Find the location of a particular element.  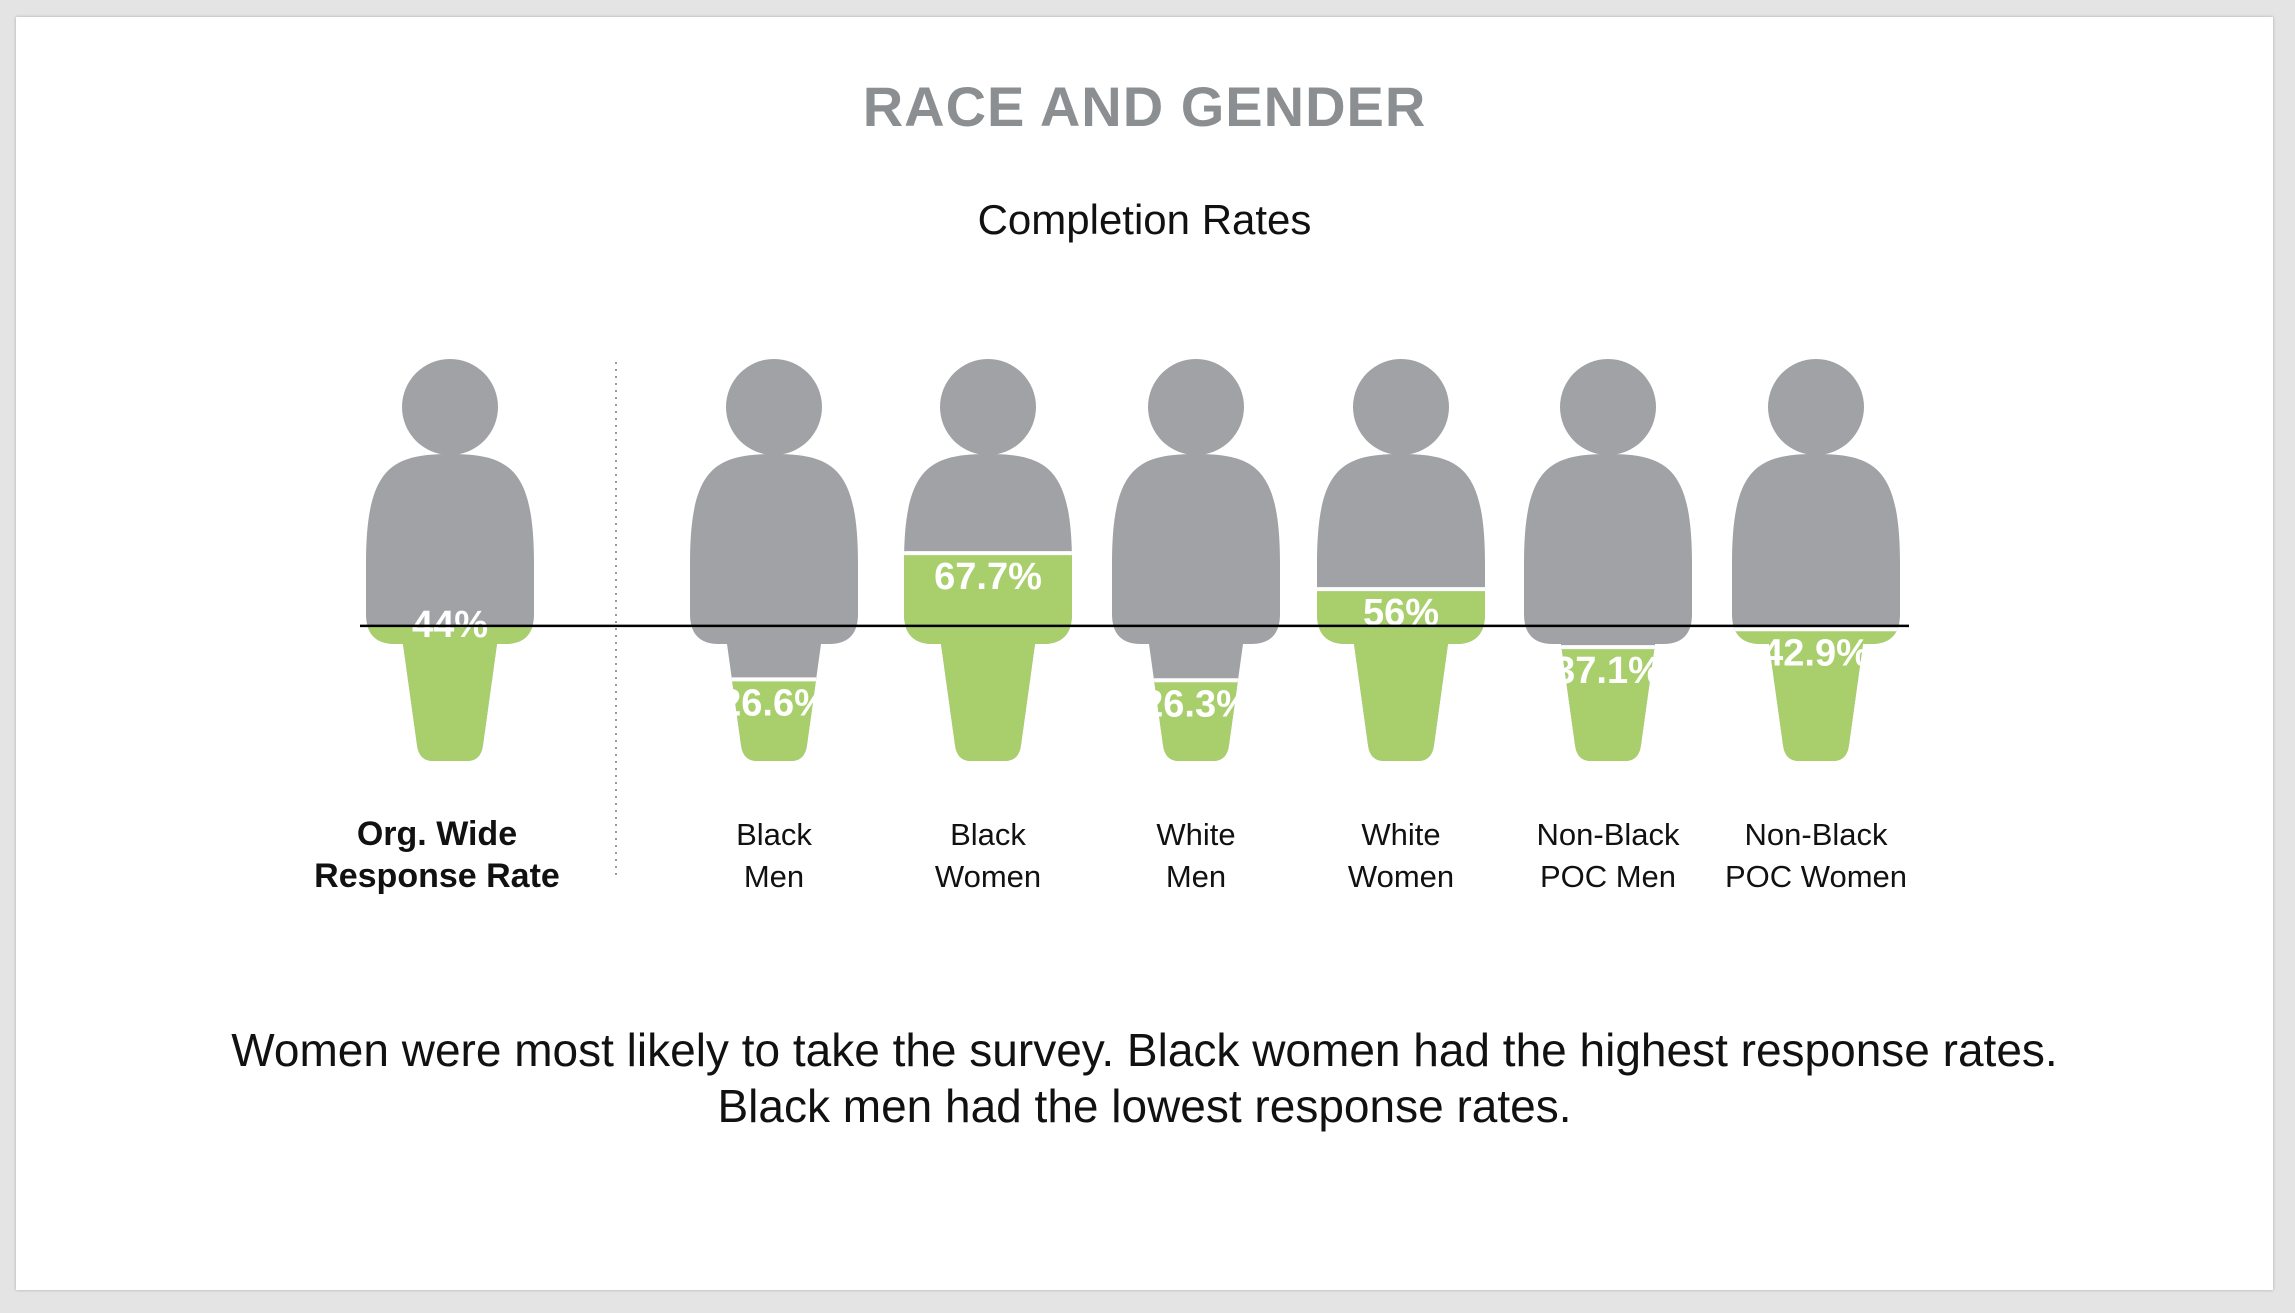

value-label: 42.9% is located at coordinates (1816, 653).